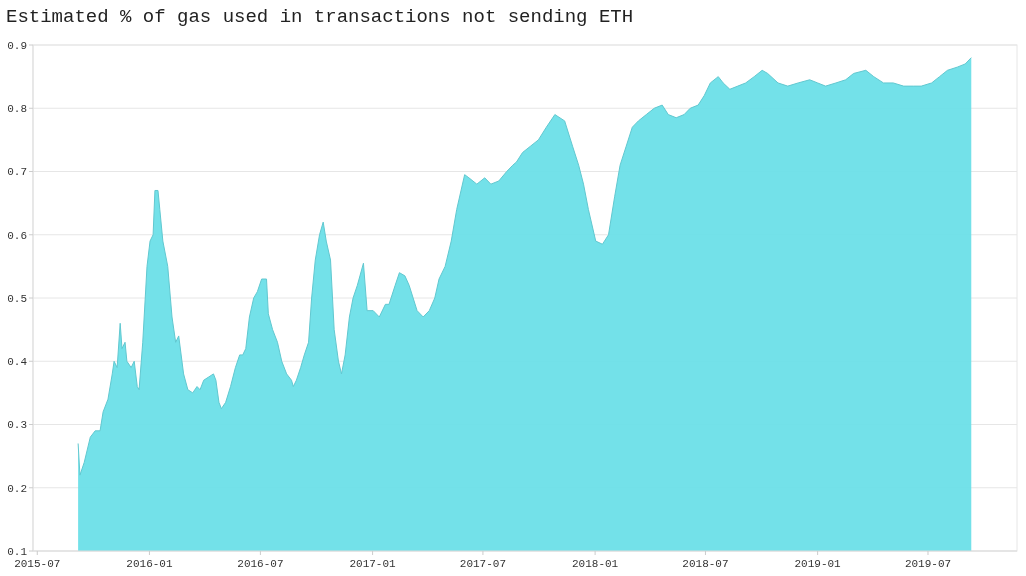  What do you see at coordinates (37, 564) in the screenshot?
I see `x-tick-label: 2015-07` at bounding box center [37, 564].